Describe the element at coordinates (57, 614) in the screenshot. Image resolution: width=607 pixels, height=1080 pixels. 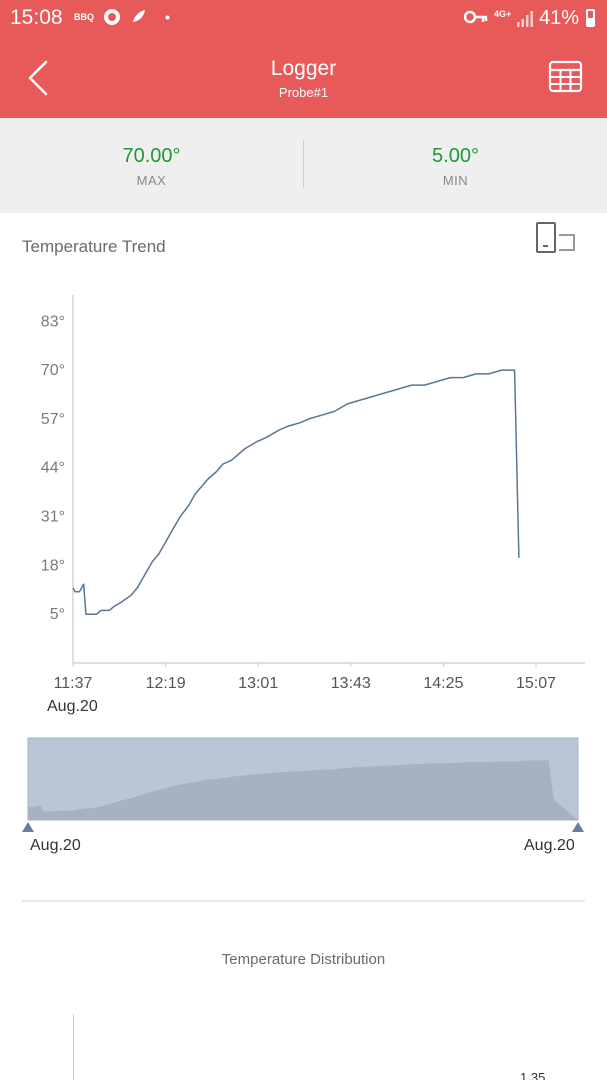
I see `y-tick-label: 5°` at that location.